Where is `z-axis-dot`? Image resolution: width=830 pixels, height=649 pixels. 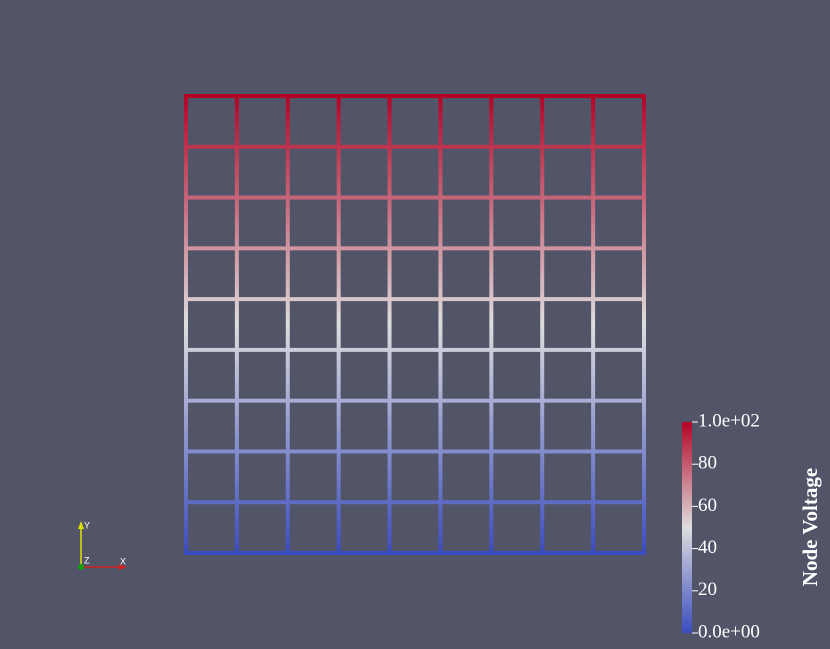
z-axis-dot is located at coordinates (81, 567).